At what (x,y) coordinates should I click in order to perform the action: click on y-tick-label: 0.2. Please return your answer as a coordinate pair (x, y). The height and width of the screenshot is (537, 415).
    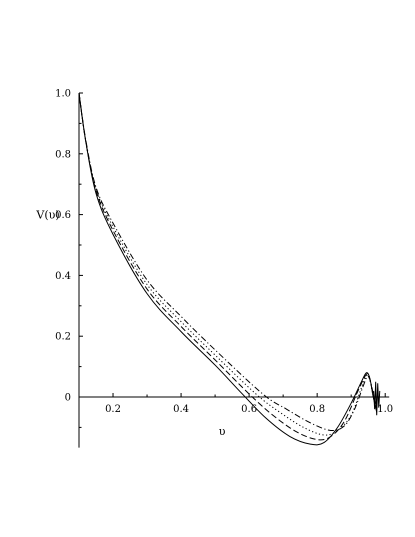
    Looking at the image, I should click on (63, 337).